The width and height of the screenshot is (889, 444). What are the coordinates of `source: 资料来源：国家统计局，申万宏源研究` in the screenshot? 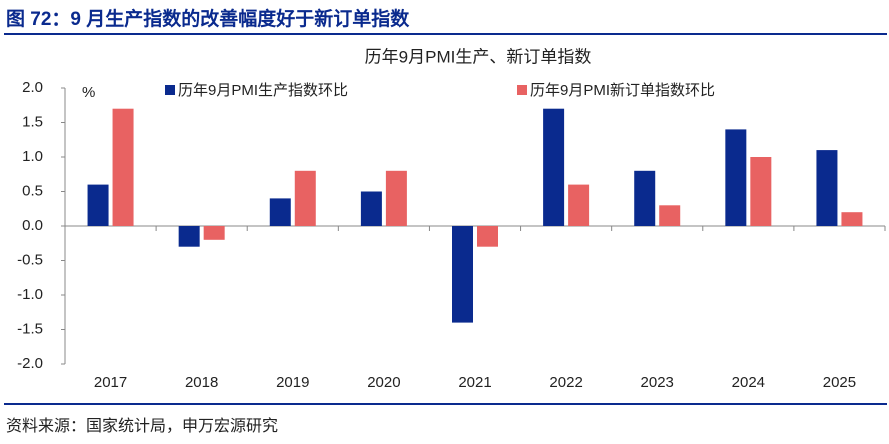 It's located at (142, 426).